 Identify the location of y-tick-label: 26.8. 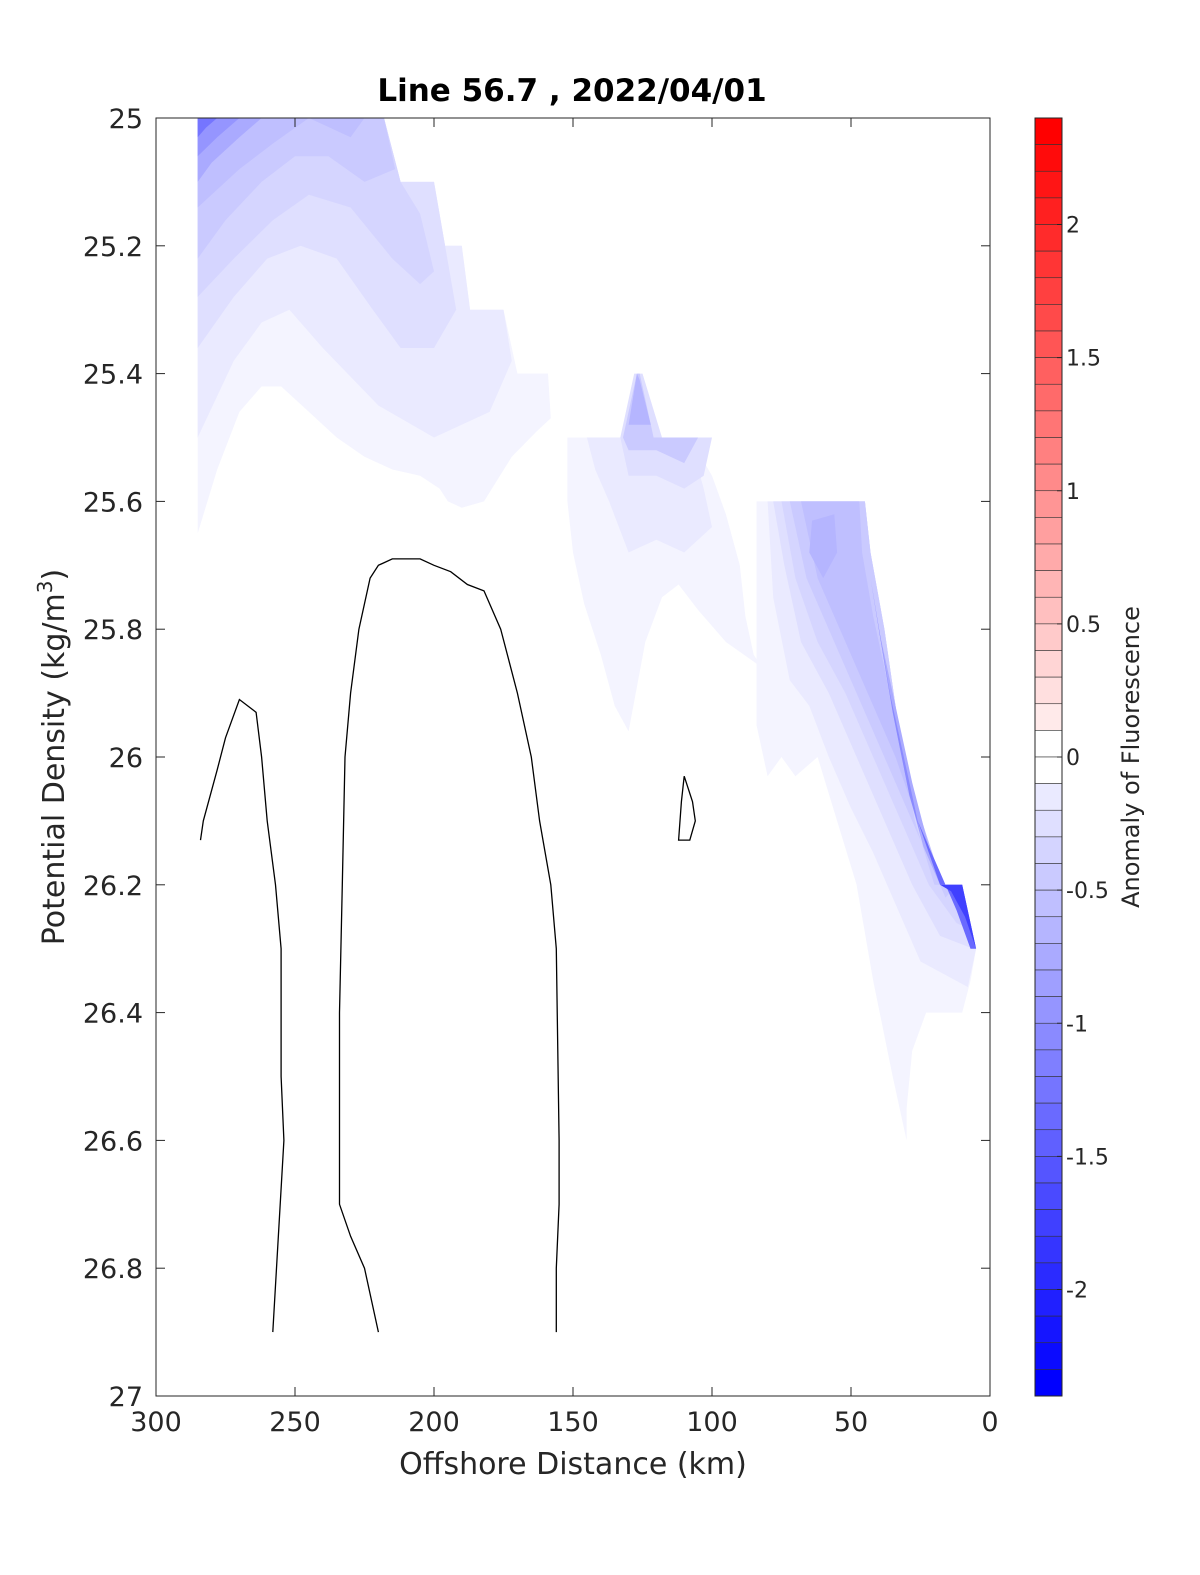
(113, 1269).